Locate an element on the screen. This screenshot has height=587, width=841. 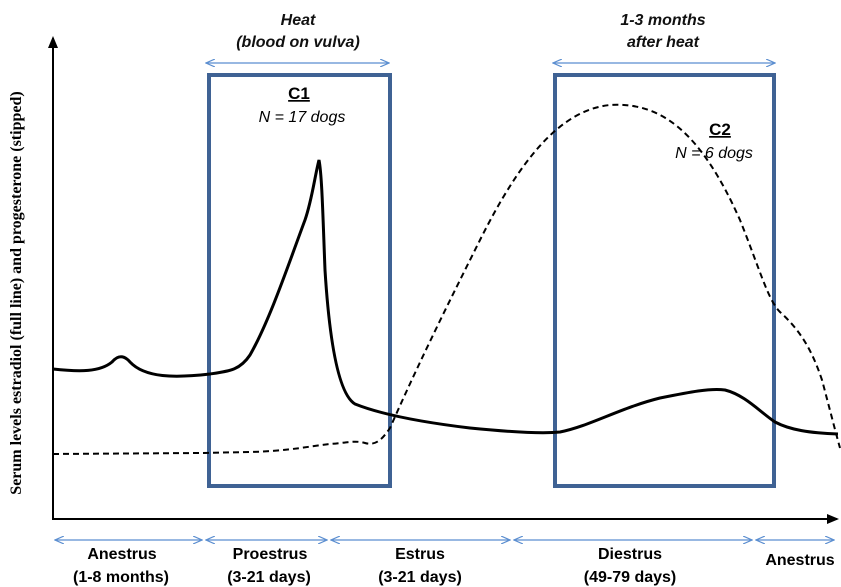
heat-header-line1: Heat is located at coordinates (298, 20).